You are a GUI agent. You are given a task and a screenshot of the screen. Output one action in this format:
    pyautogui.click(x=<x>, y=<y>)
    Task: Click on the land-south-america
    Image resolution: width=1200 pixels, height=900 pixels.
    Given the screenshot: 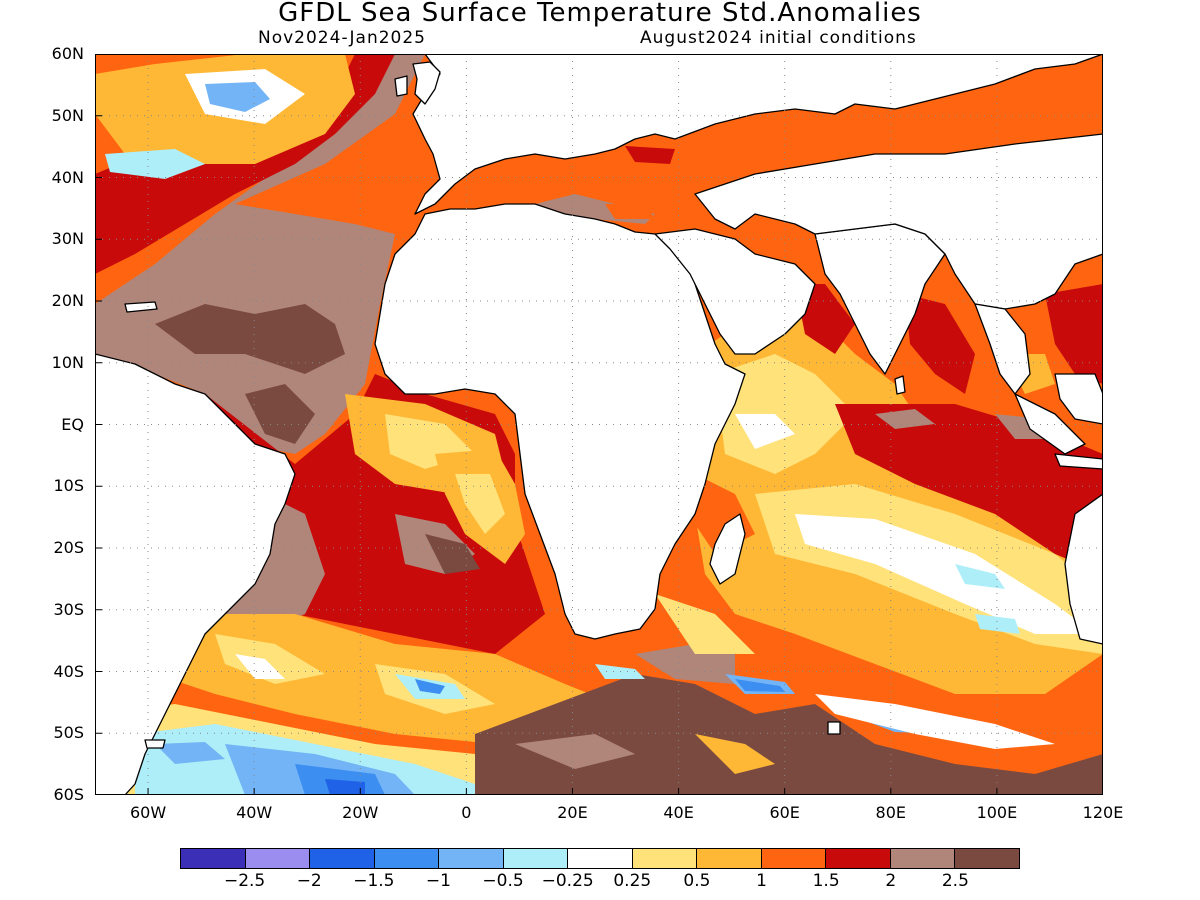 What is the action you would take?
    pyautogui.click(x=195, y=574)
    